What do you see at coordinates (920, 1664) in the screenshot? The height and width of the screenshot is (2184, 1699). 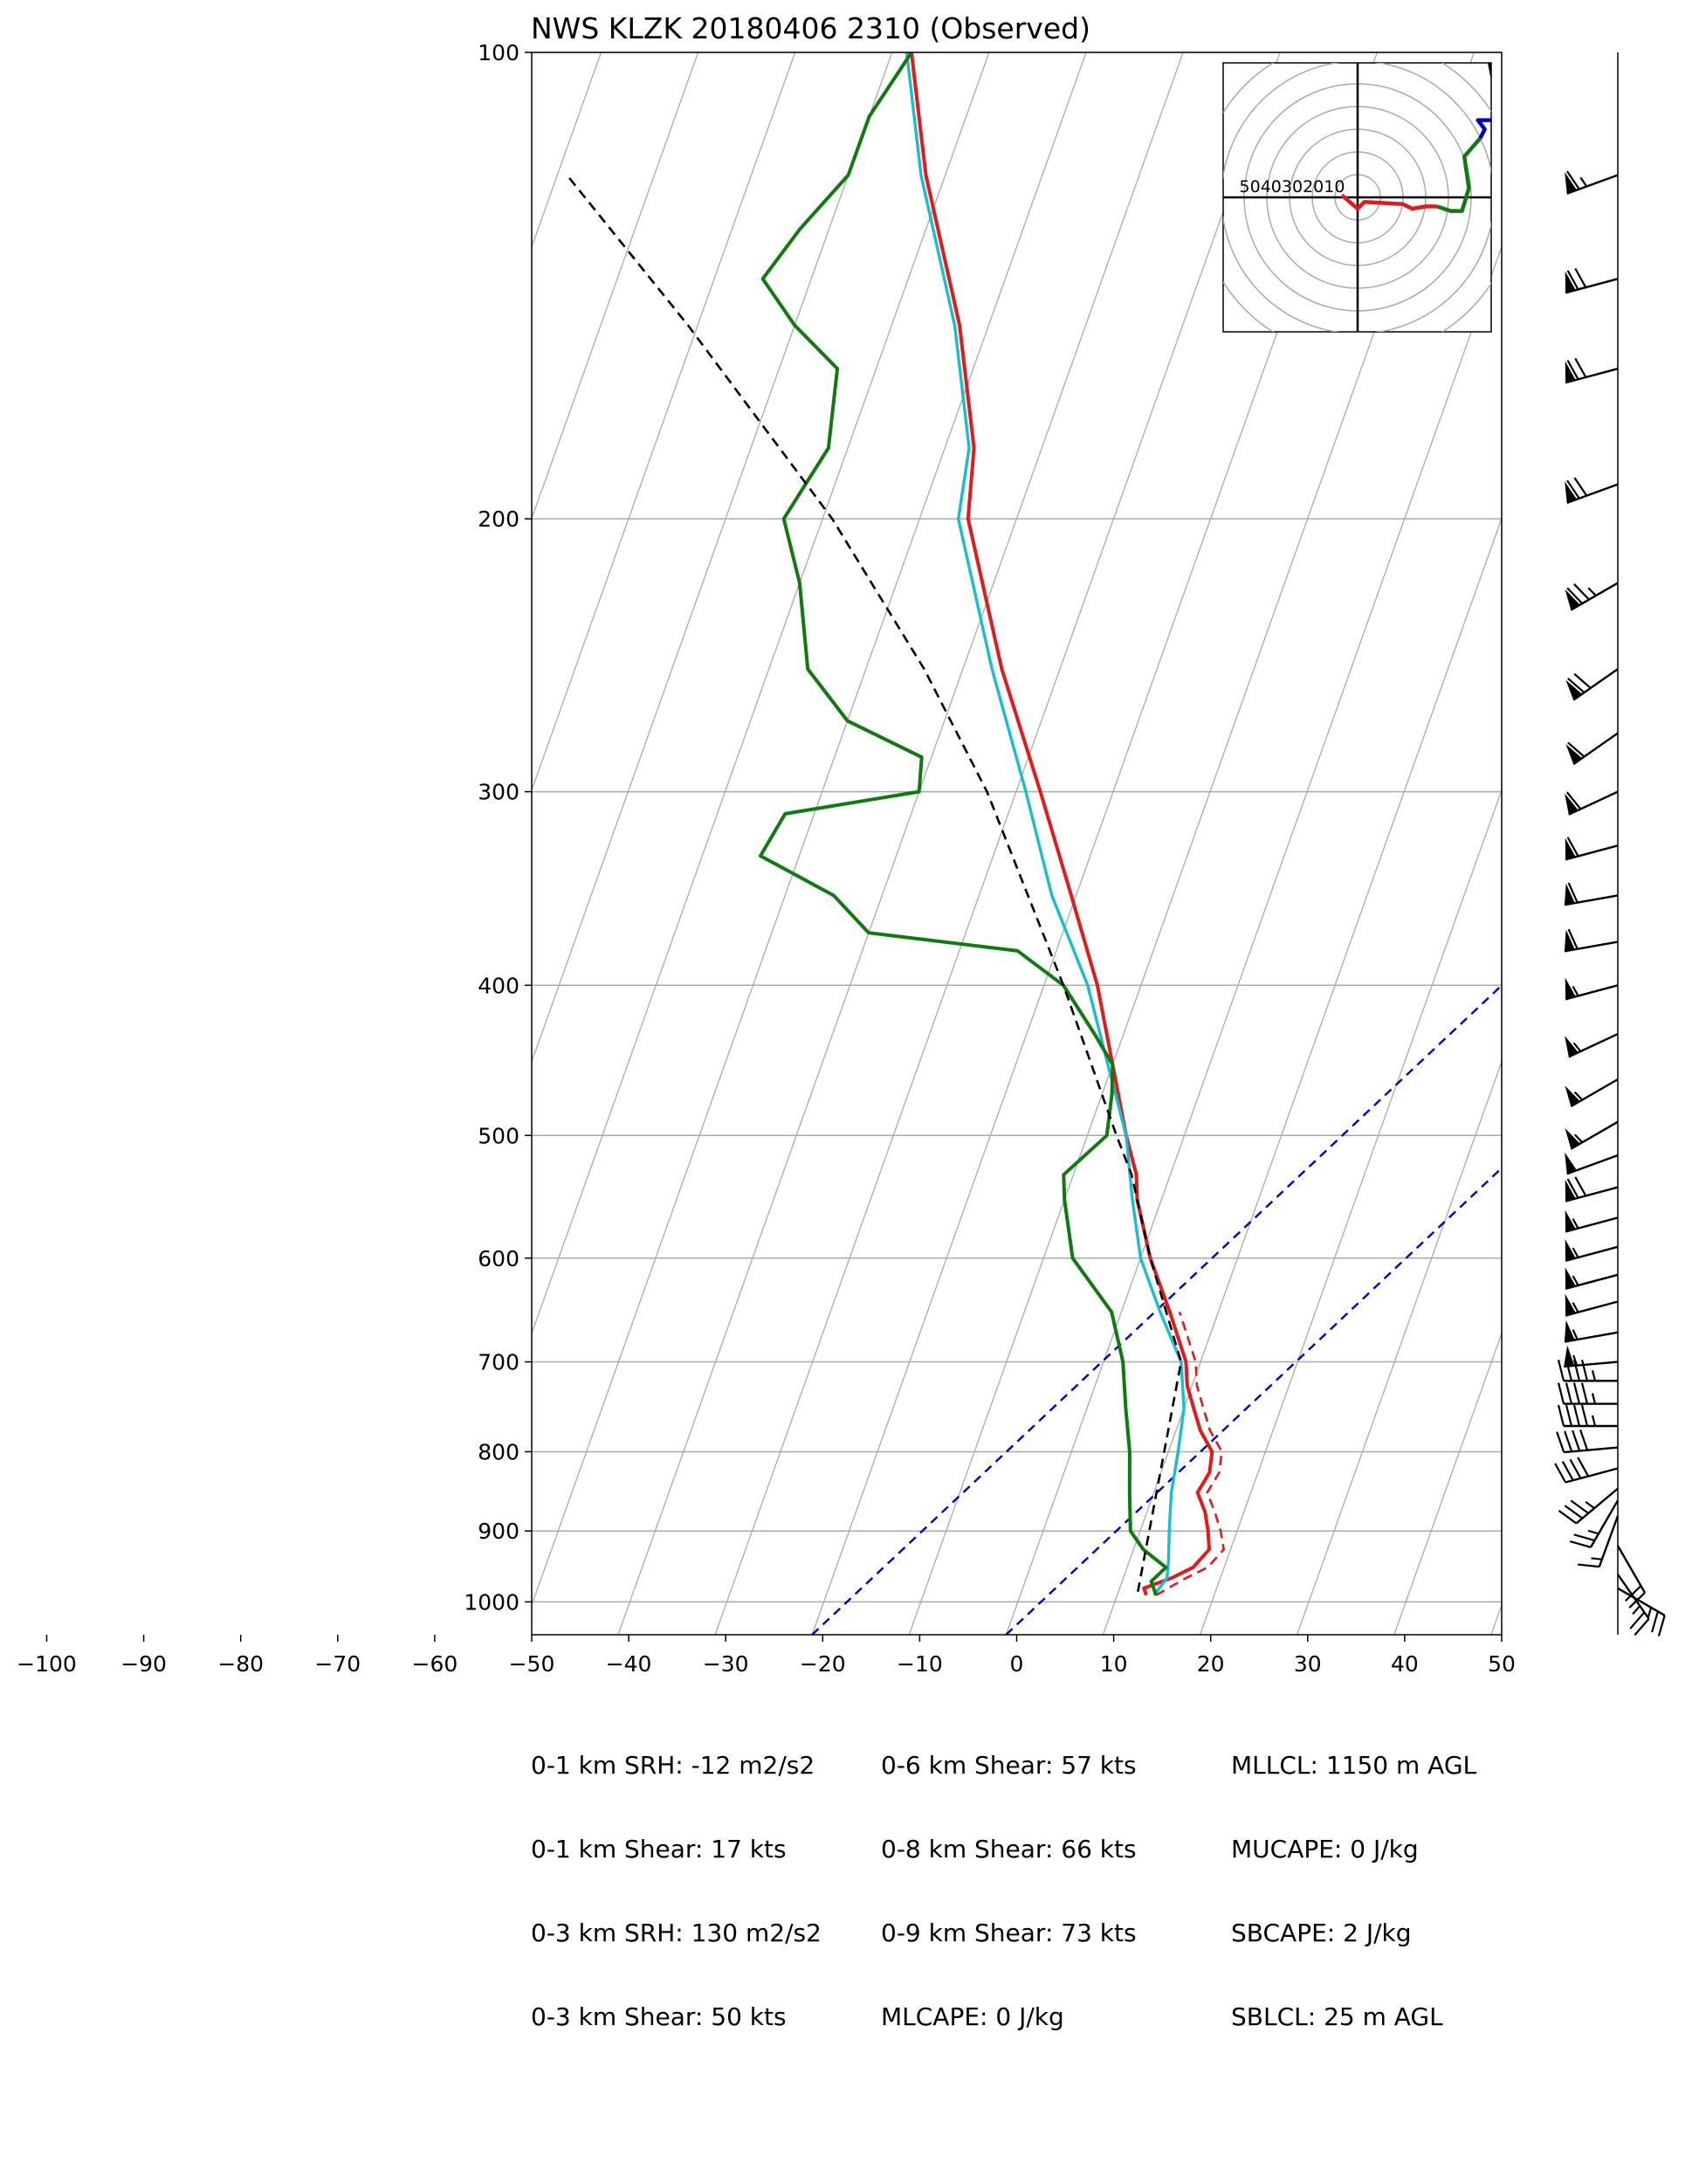 I see `temperature-tick-label: −10` at bounding box center [920, 1664].